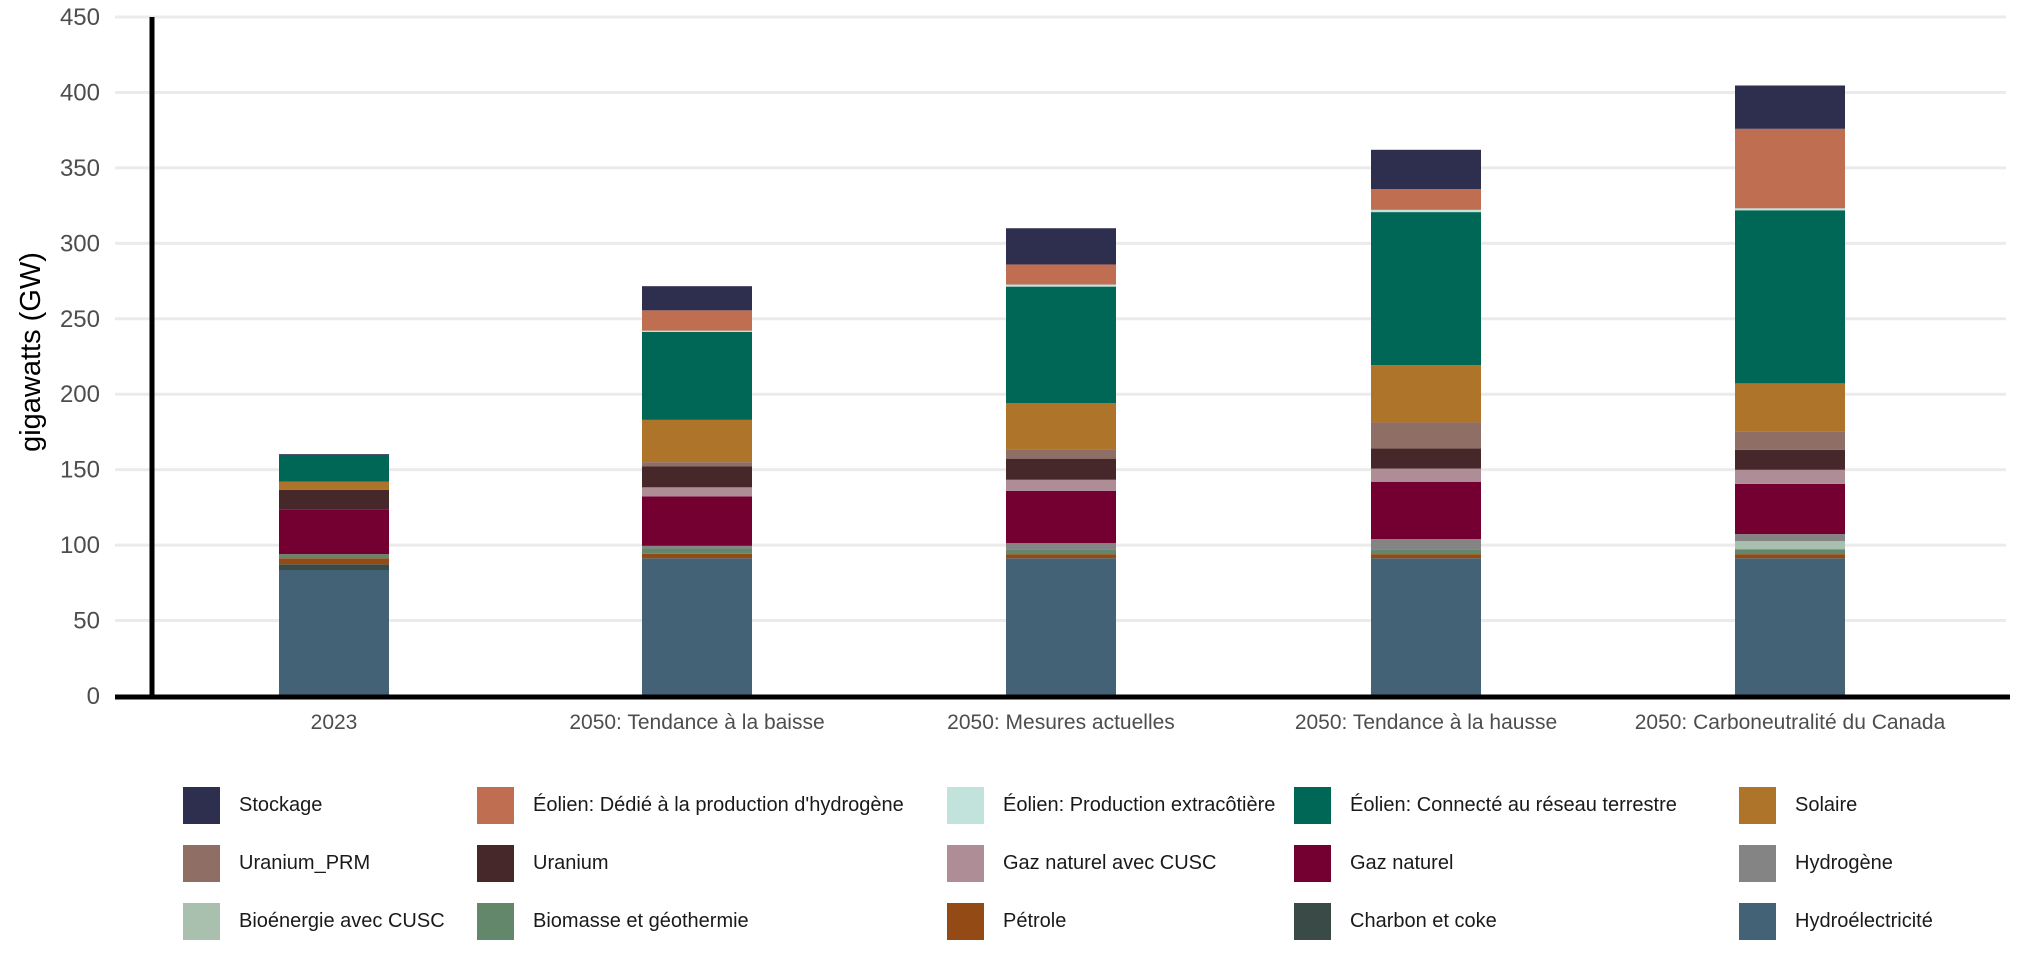 This screenshot has width=2025, height=975. I want to click on legend-item: Pétrole, so click(1006, 921).